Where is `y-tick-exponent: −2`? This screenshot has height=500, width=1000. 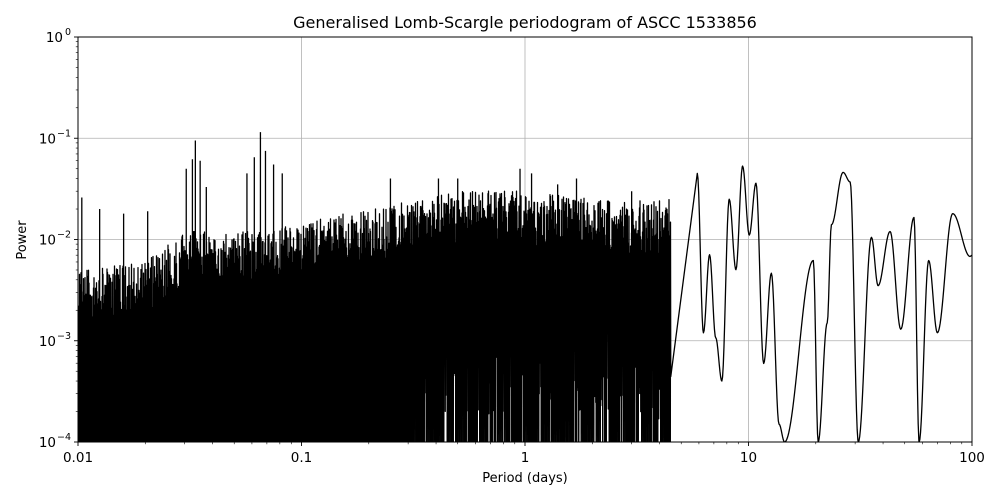
y-tick-exponent: −2 is located at coordinates (64, 235).